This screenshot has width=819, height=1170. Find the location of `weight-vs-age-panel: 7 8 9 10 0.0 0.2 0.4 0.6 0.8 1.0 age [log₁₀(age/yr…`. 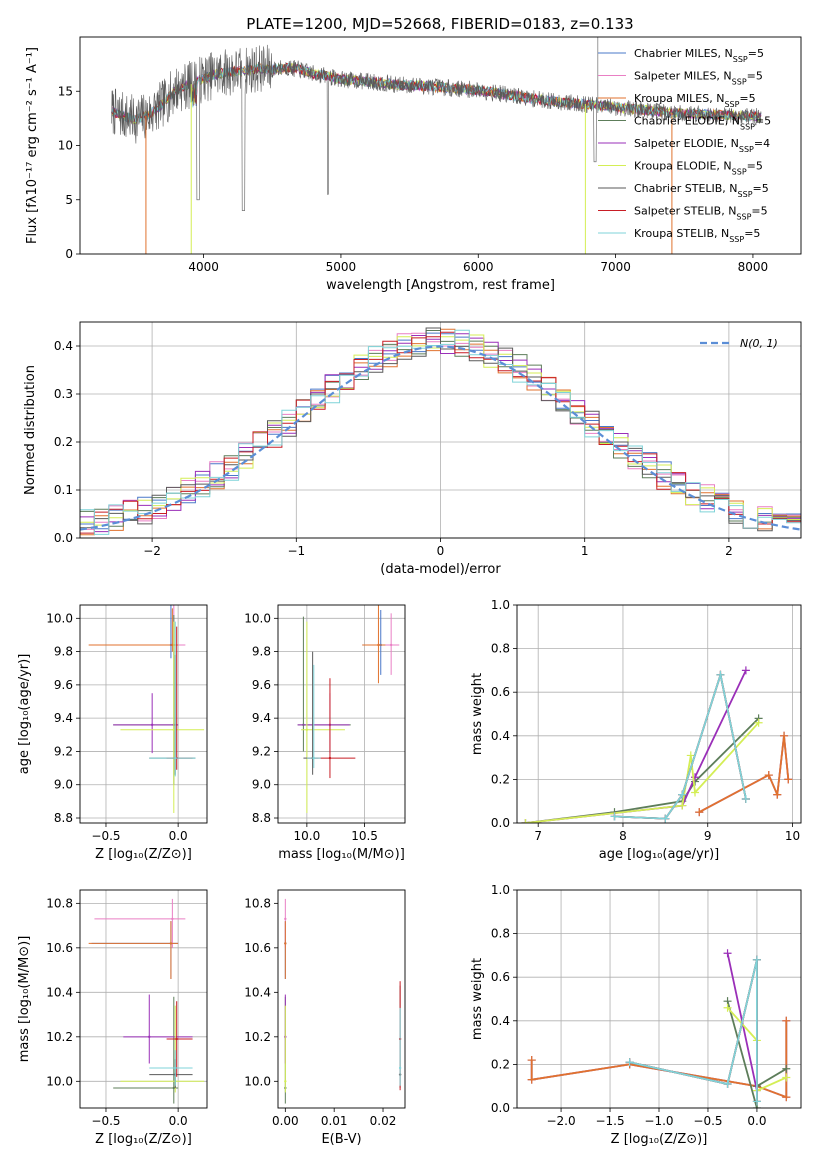

weight-vs-age-panel: 7 8 9 10 0.0 0.2 0.4 0.6 0.8 1.0 age [log₁₀(age/yr… is located at coordinates (636, 730).